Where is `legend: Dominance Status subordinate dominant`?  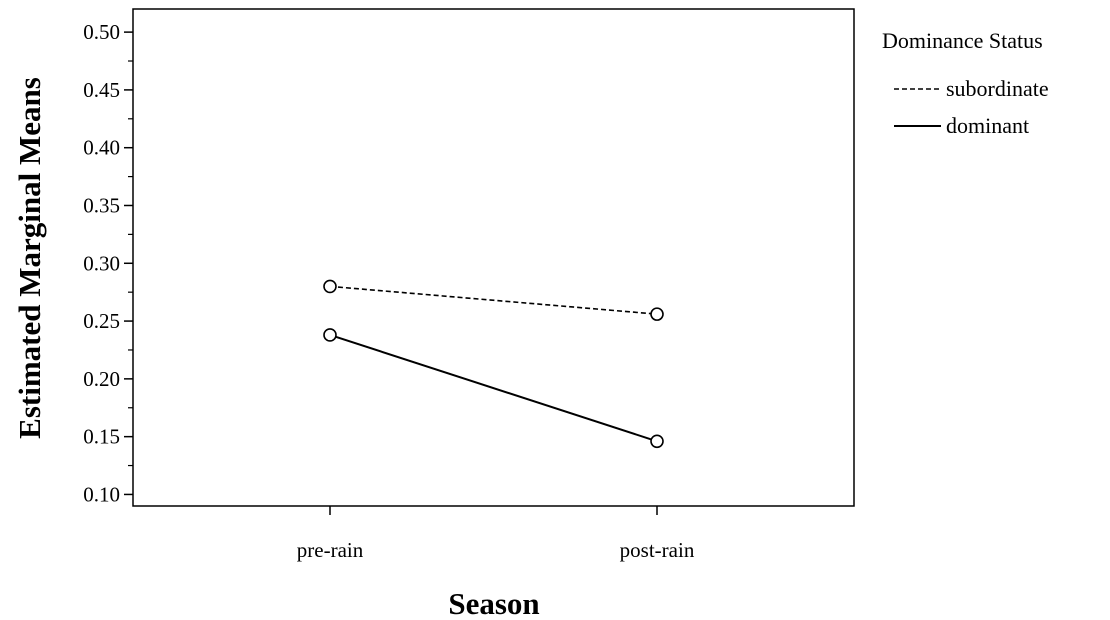 legend: Dominance Status subordinate dominant is located at coordinates (965, 83).